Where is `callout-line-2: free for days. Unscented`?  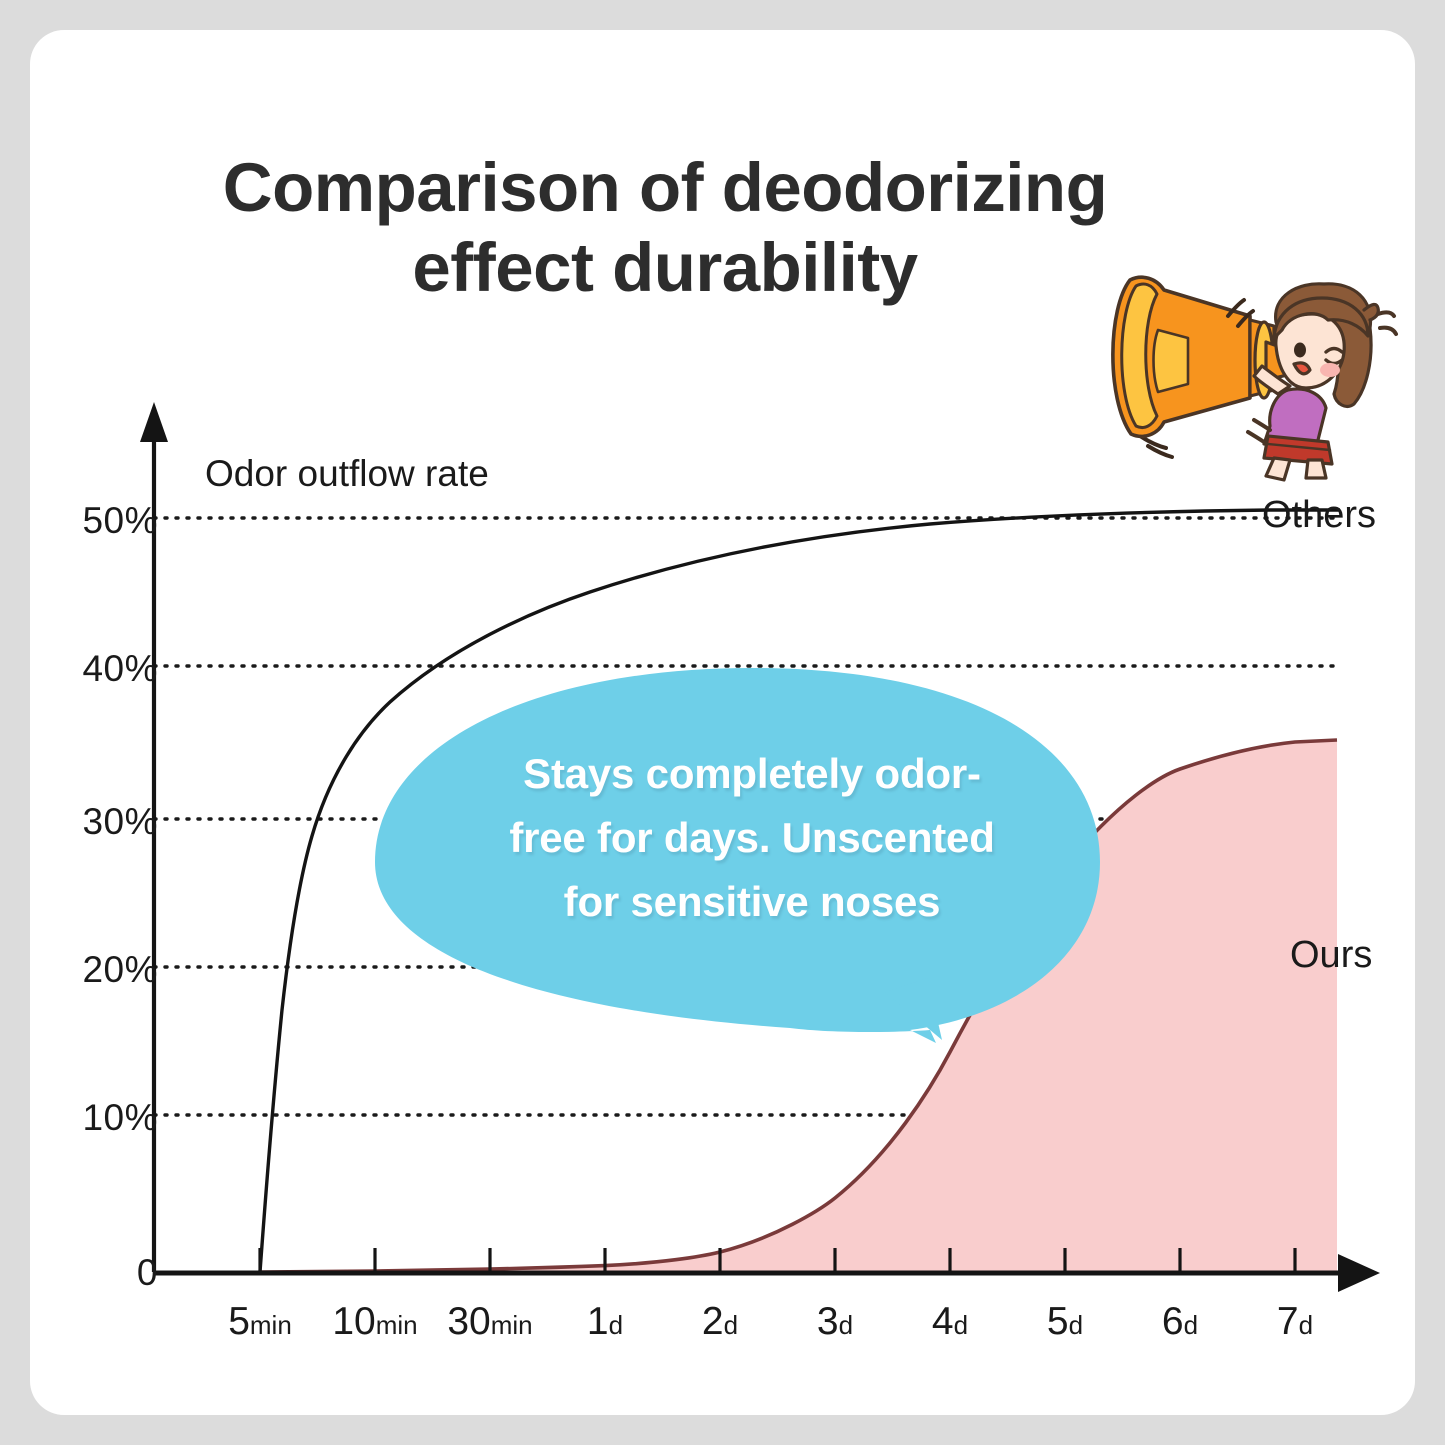
callout-line-2: free for days. Unscented is located at coordinates (752, 837).